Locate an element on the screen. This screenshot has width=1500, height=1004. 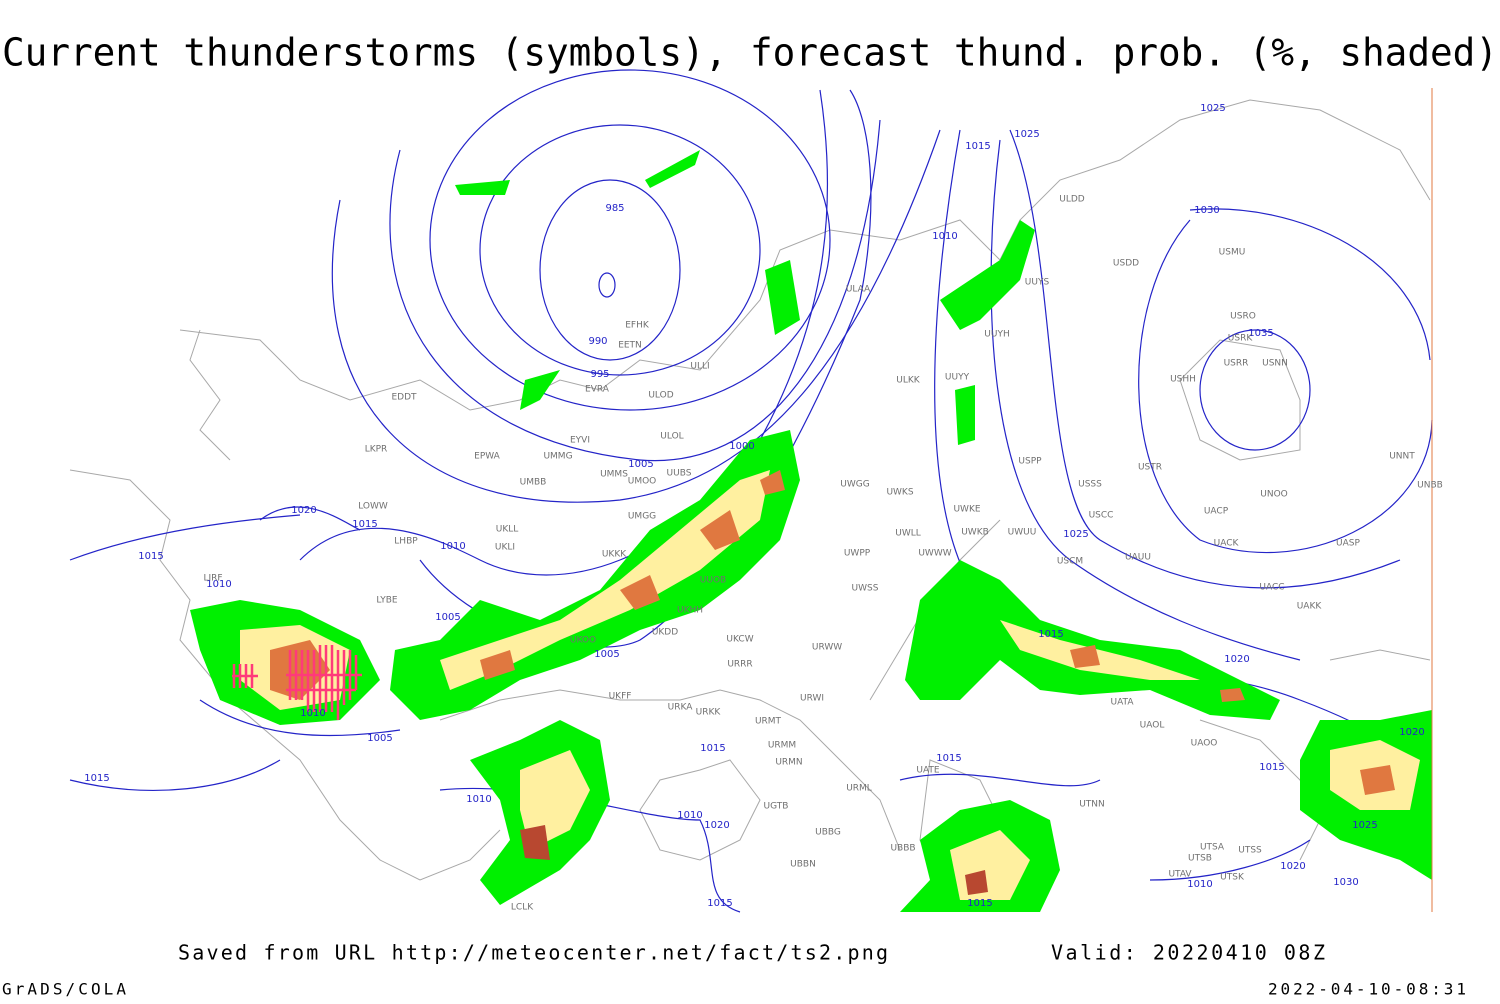
station-label: UWLL is located at coordinates (908, 534).